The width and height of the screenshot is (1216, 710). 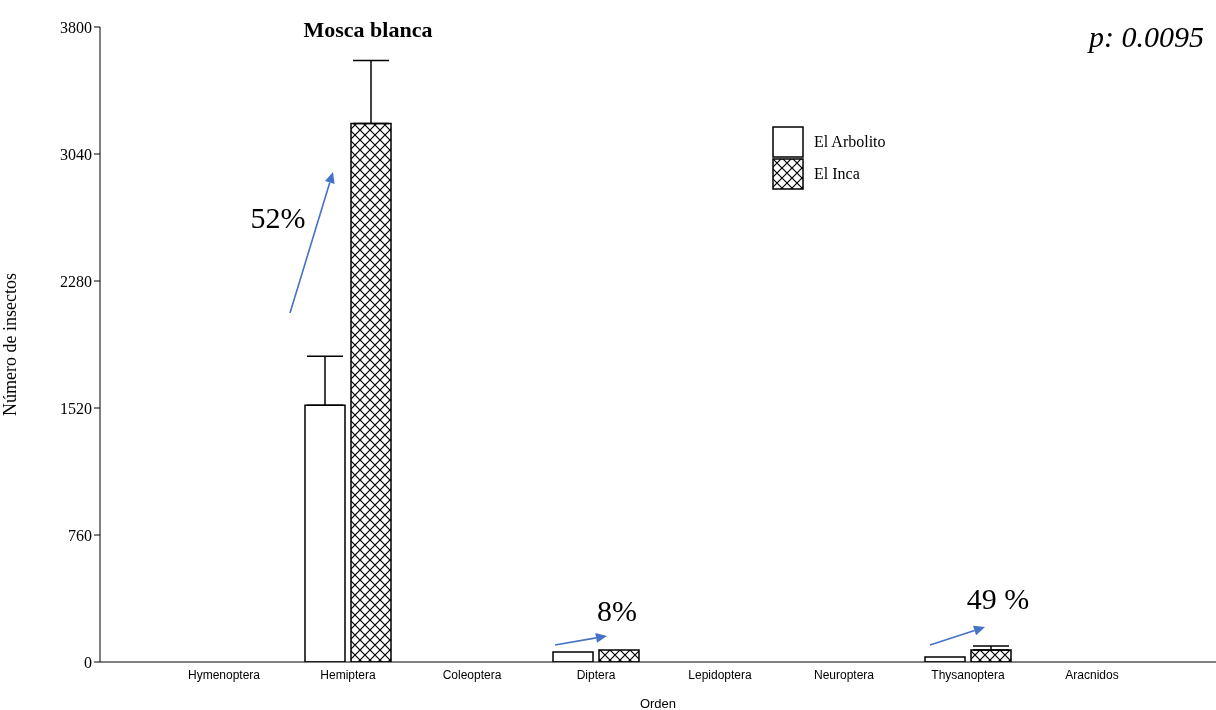 I want to click on legend-label: El Inca, so click(x=837, y=174).